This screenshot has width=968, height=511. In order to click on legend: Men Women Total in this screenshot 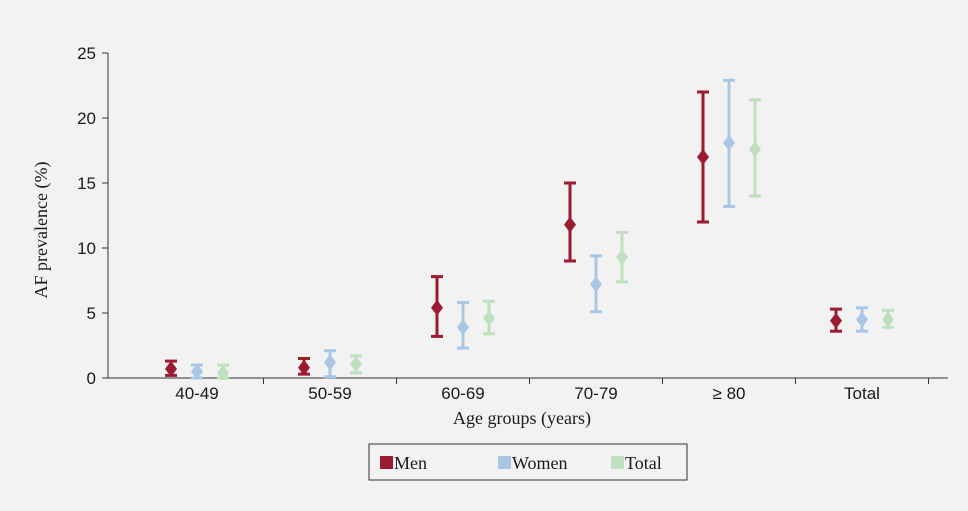, I will do `click(528, 462)`.